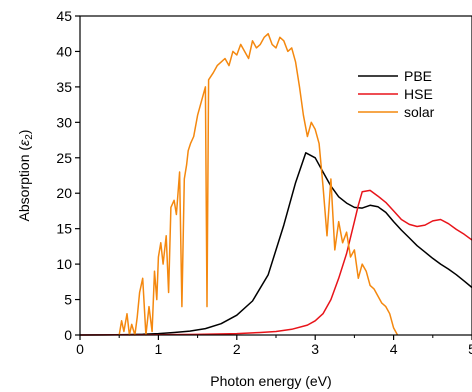 This screenshot has height=392, width=472. I want to click on y-tick-label: 25, so click(64, 158).